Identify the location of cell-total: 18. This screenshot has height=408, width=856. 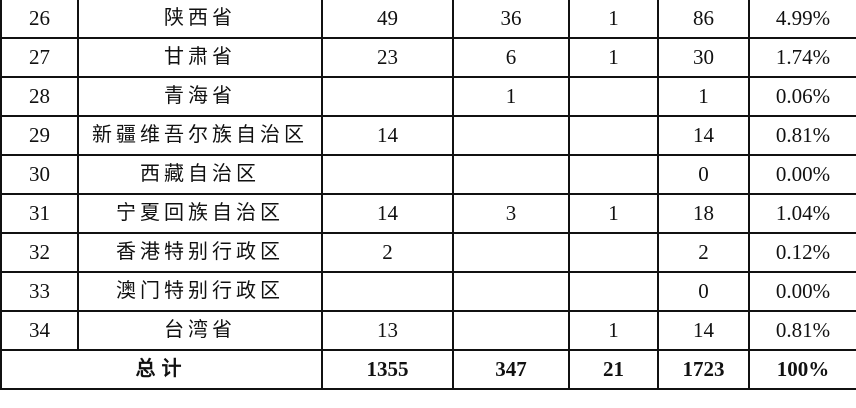
(703, 213).